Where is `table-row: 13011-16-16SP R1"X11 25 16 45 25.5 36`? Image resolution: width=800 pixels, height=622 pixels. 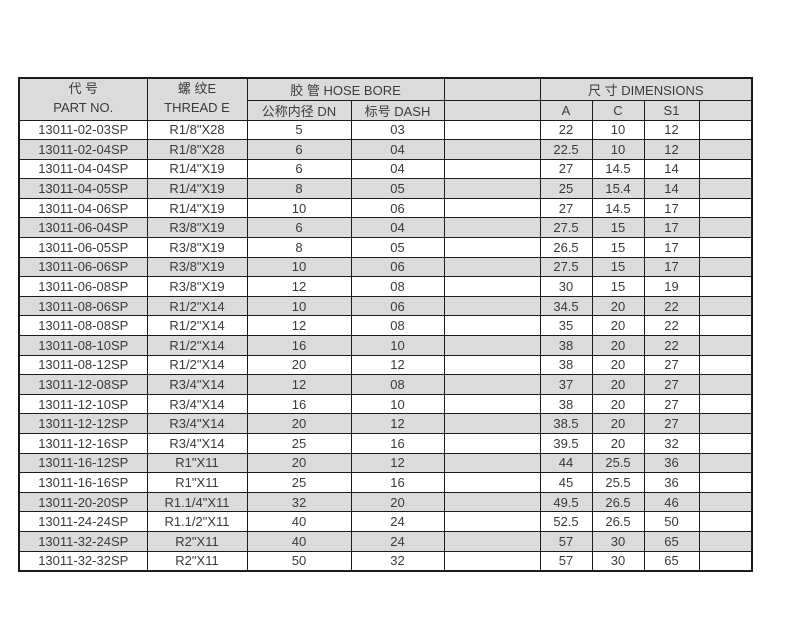 table-row: 13011-16-16SP R1"X11 25 16 45 25.5 36 is located at coordinates (385, 482).